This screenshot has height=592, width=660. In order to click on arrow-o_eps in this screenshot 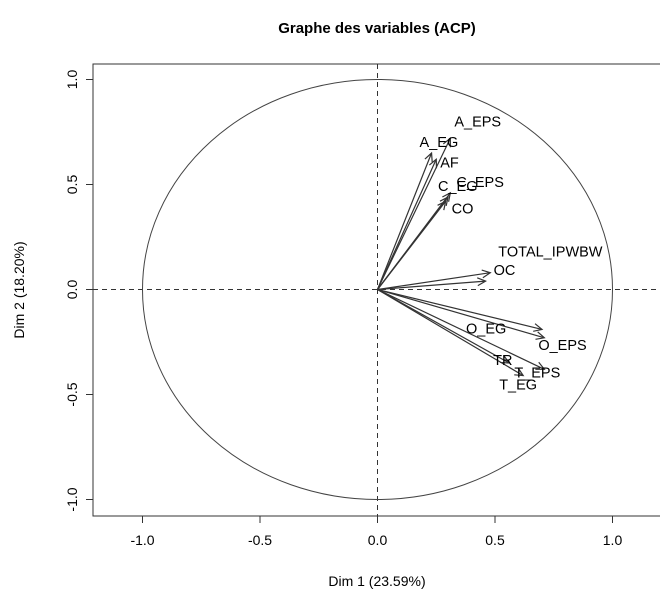, I will do `click(461, 314)`.